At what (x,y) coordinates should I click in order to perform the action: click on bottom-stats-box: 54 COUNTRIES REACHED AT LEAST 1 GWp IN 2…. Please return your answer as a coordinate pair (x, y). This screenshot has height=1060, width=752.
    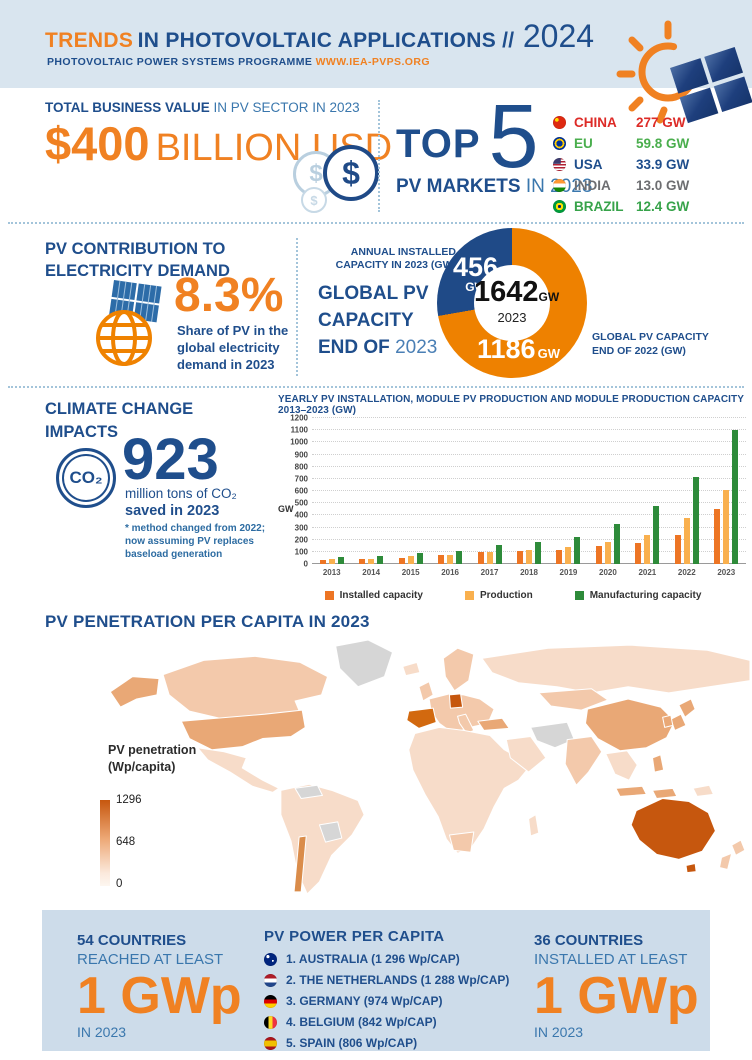
    Looking at the image, I should click on (376, 980).